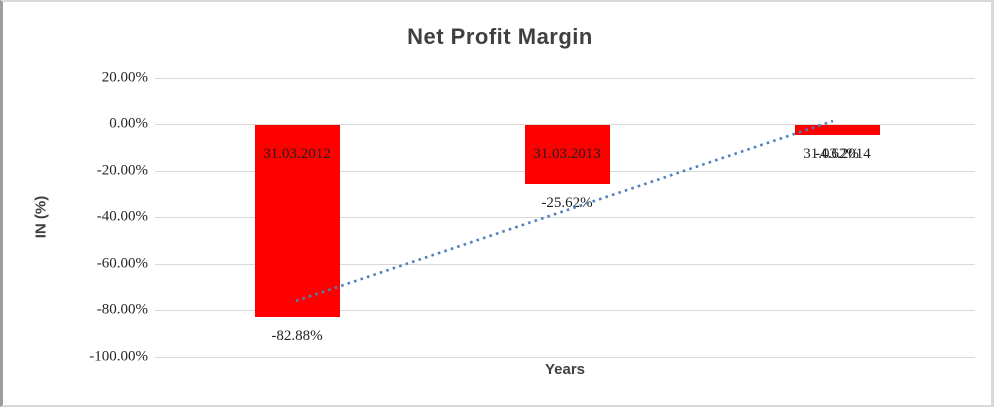 The width and height of the screenshot is (994, 407). What do you see at coordinates (297, 335) in the screenshot?
I see `data-label: -82.88%` at bounding box center [297, 335].